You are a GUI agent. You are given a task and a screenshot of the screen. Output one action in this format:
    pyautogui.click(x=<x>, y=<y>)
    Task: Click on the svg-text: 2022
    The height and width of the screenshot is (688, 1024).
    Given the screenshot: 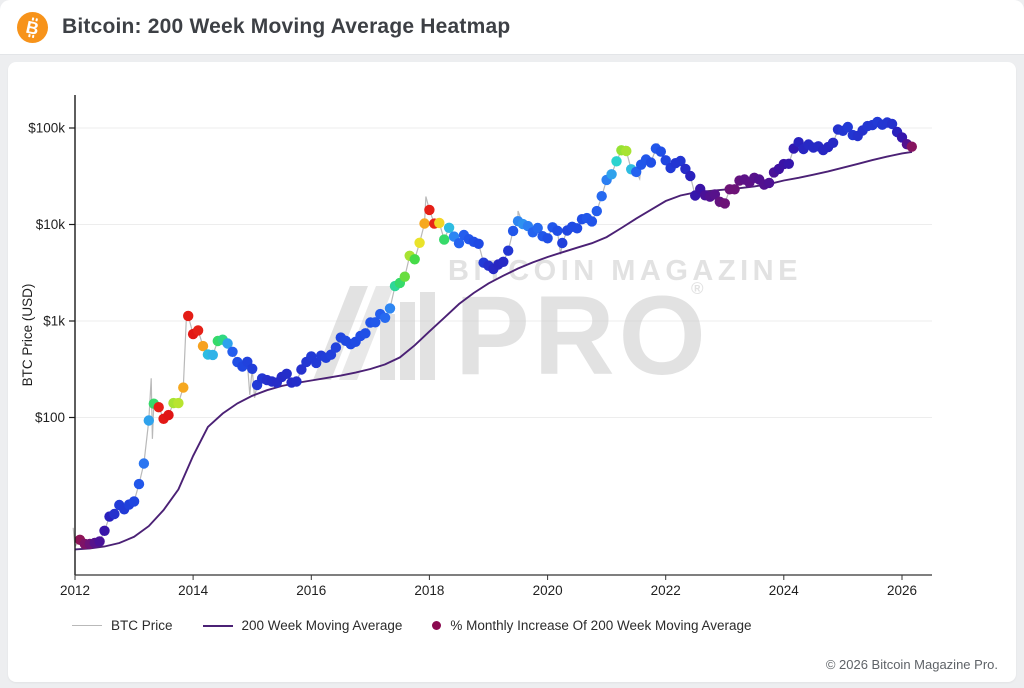 What is the action you would take?
    pyautogui.click(x=666, y=590)
    